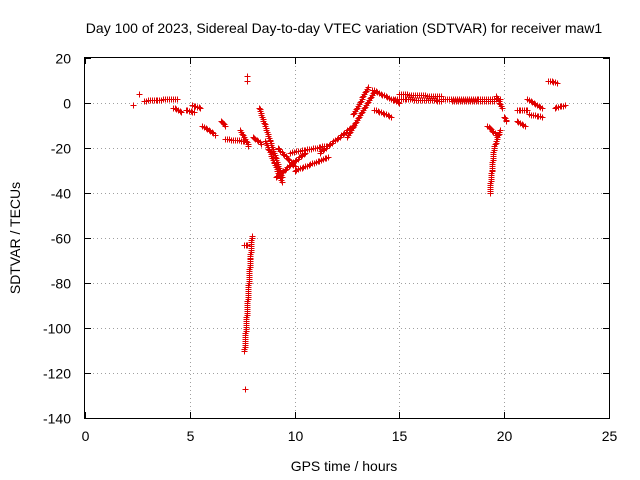 The height and width of the screenshot is (480, 640). What do you see at coordinates (57, 374) in the screenshot?
I see `y-tick-label: -120` at bounding box center [57, 374].